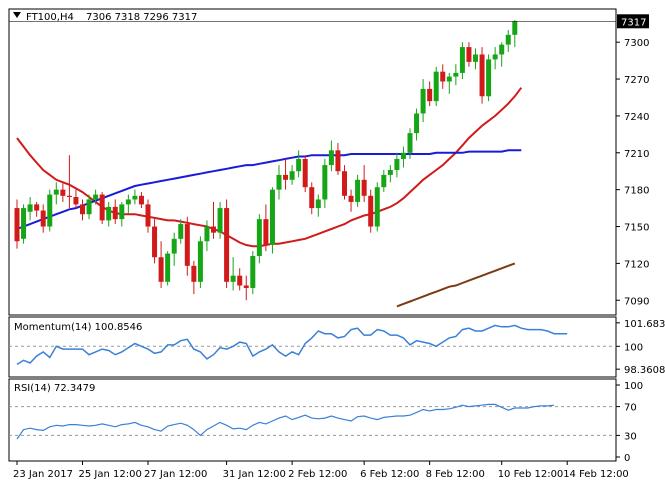 The height and width of the screenshot is (481, 665). What do you see at coordinates (54, 388) in the screenshot?
I see `rsi-title: RSI(14) 72.3479` at bounding box center [54, 388].